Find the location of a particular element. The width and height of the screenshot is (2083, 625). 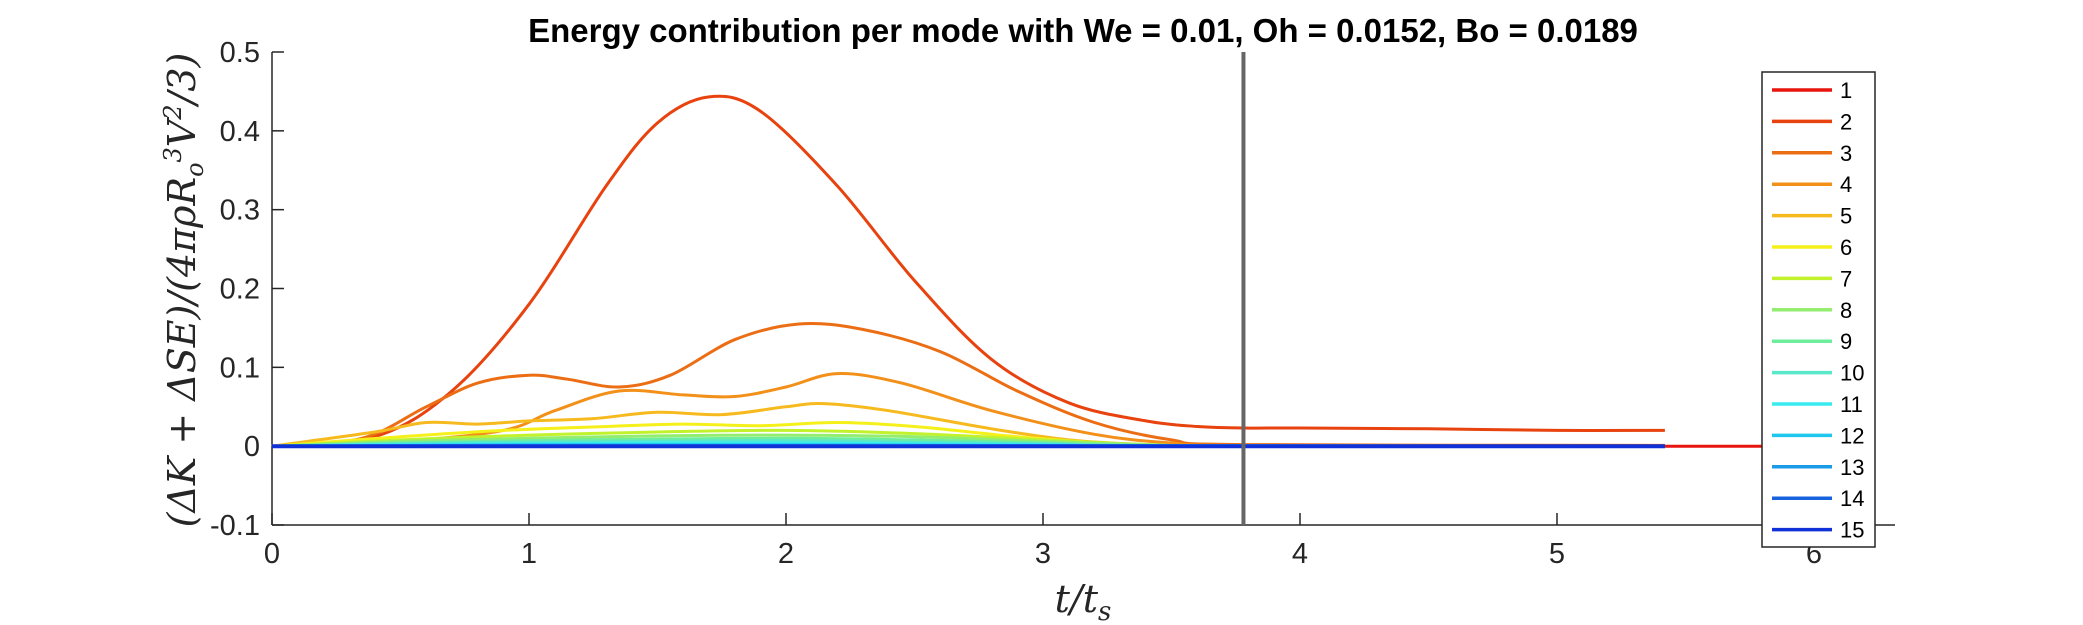

legend-label-mode-8: 8 is located at coordinates (1846, 310).